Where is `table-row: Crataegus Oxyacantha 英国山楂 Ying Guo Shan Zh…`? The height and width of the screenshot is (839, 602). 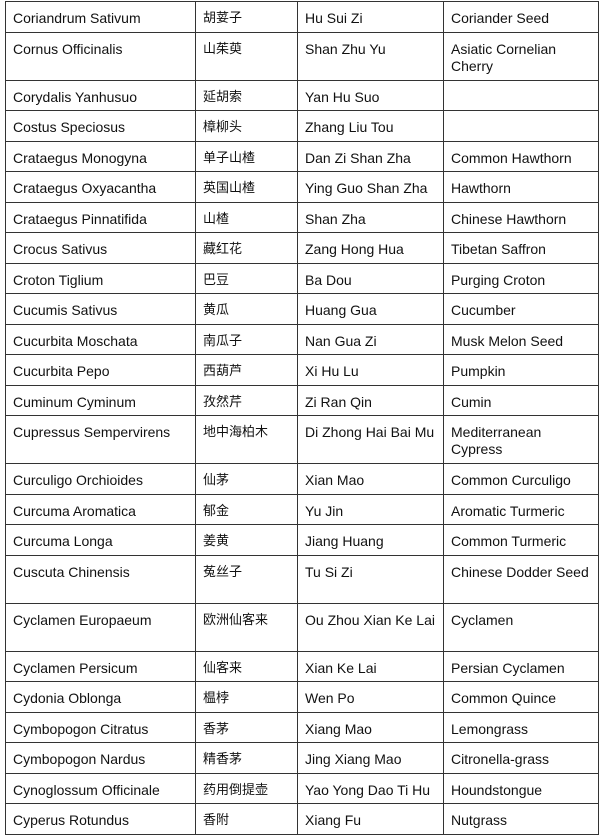
table-row: Crataegus Oxyacantha 英国山楂 Ying Guo Shan Zh… is located at coordinates (302, 187).